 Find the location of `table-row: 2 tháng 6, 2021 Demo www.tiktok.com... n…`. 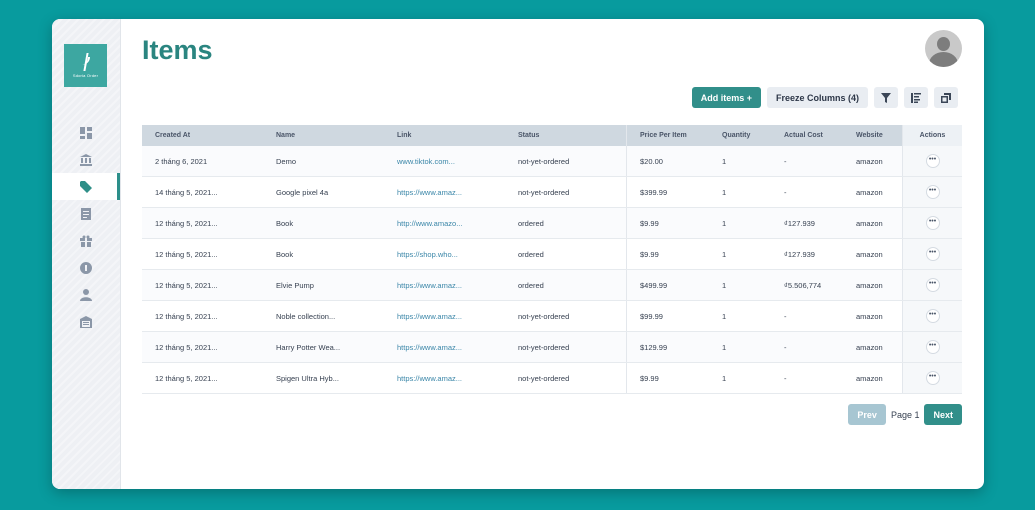

table-row: 2 tháng 6, 2021 Demo www.tiktok.com... n… is located at coordinates (552, 161).